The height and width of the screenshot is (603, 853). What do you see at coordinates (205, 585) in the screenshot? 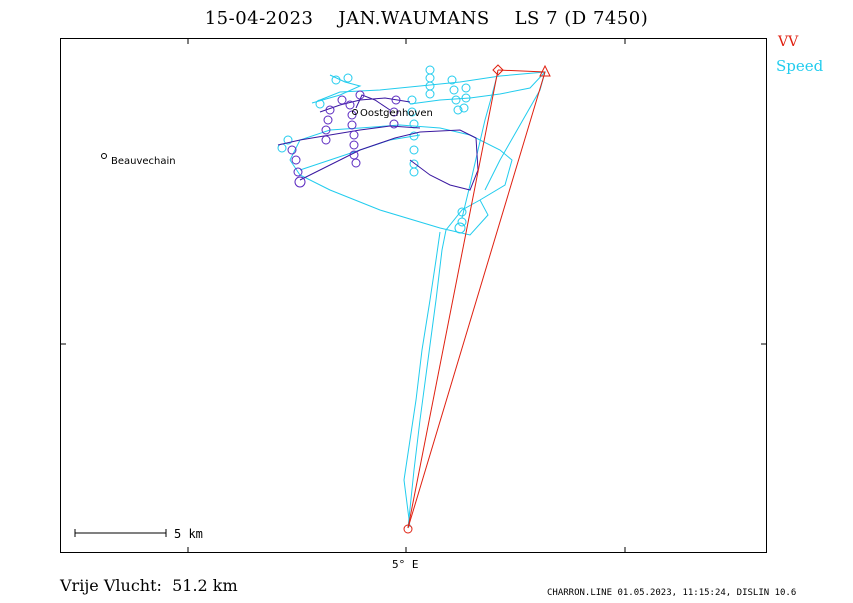
I see `distance-value: 51.2 km` at bounding box center [205, 585].